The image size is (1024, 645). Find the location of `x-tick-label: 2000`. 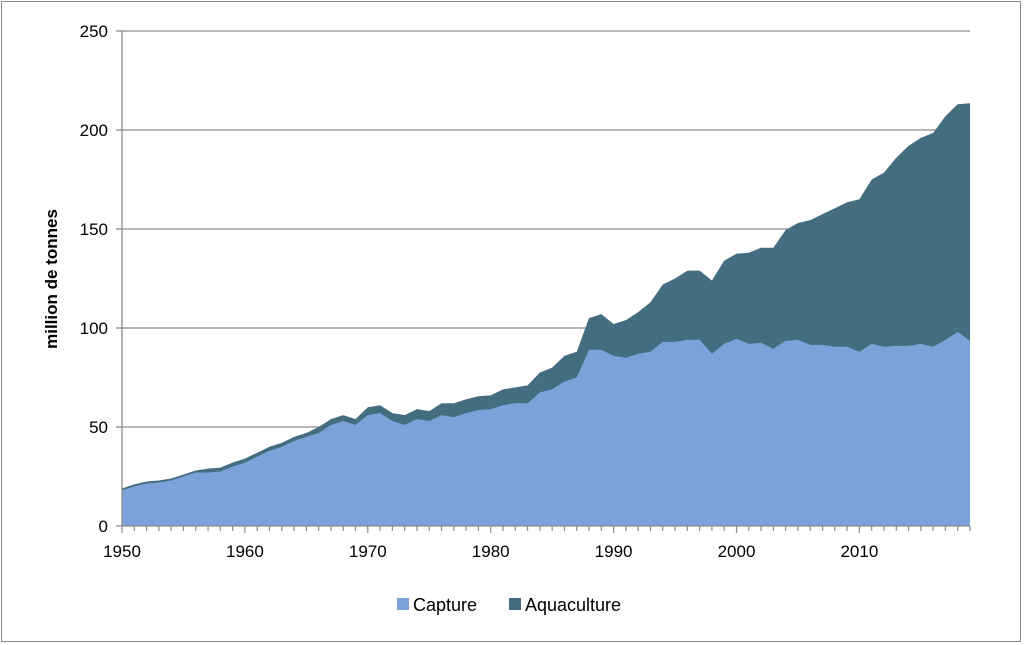

x-tick-label: 2000 is located at coordinates (737, 551).